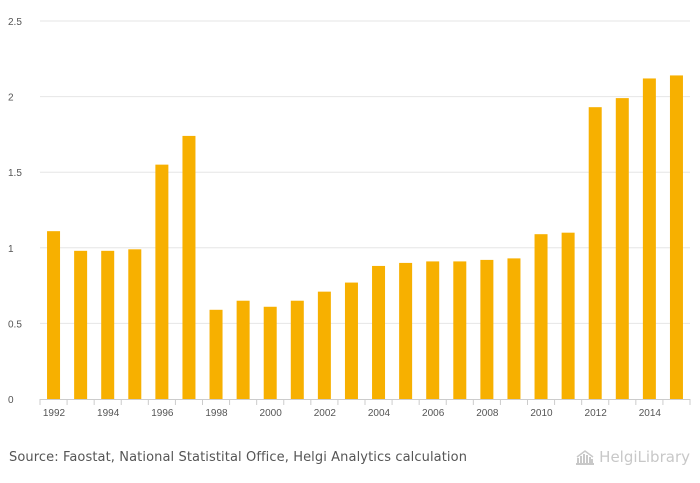  I want to click on x-tick-label: 2008, so click(487, 413).